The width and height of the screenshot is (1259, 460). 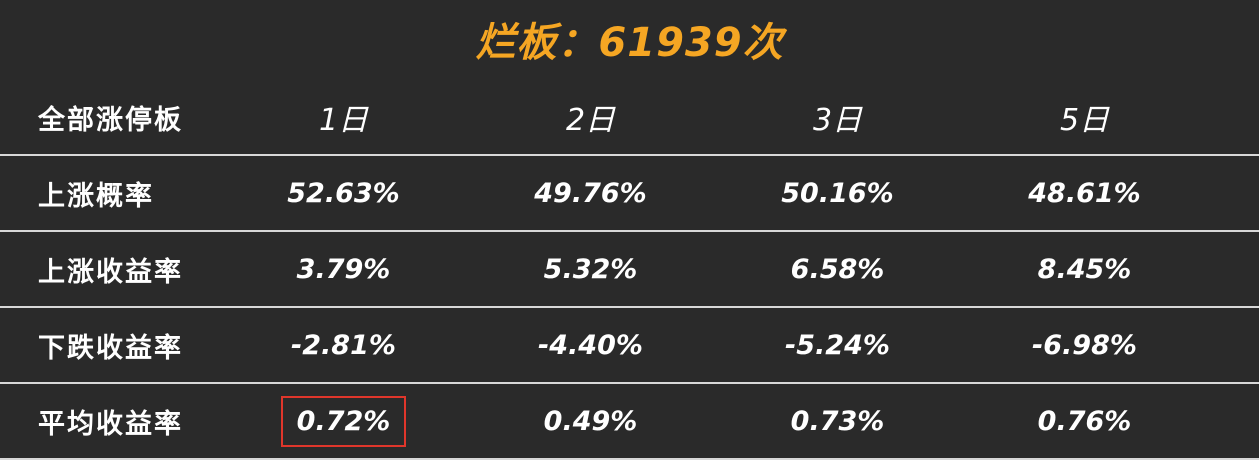 I want to click on row-label: 下跌收益率, so click(x=110, y=348).